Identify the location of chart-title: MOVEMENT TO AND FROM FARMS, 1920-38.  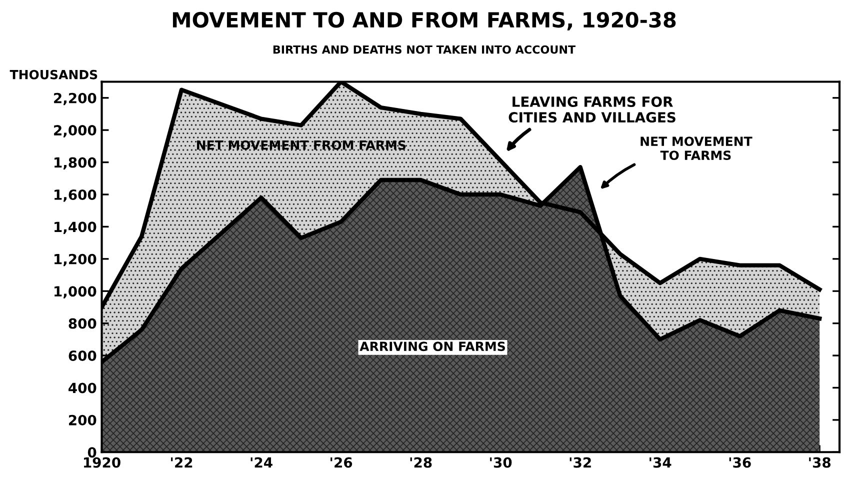
(424, 21).